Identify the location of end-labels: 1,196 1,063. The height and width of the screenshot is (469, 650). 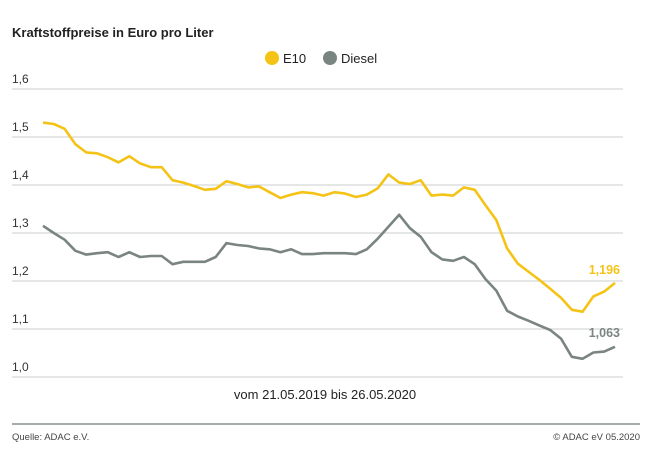
(604, 301).